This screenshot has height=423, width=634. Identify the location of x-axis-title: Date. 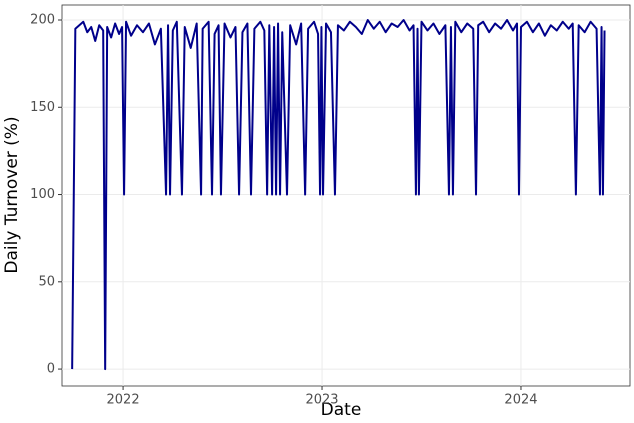
(341, 410).